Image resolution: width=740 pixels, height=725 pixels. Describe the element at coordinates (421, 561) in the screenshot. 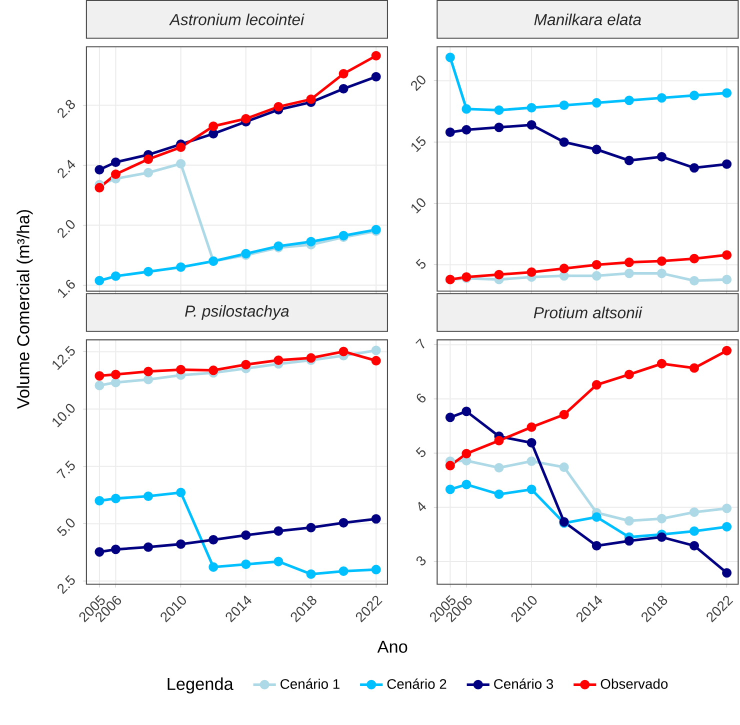

I see `y-tick-label: 3` at that location.